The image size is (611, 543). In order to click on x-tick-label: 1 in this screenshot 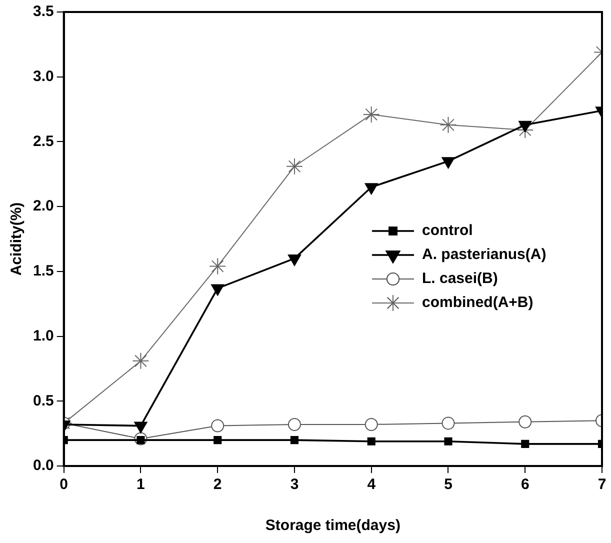, I will do `click(140, 485)`.